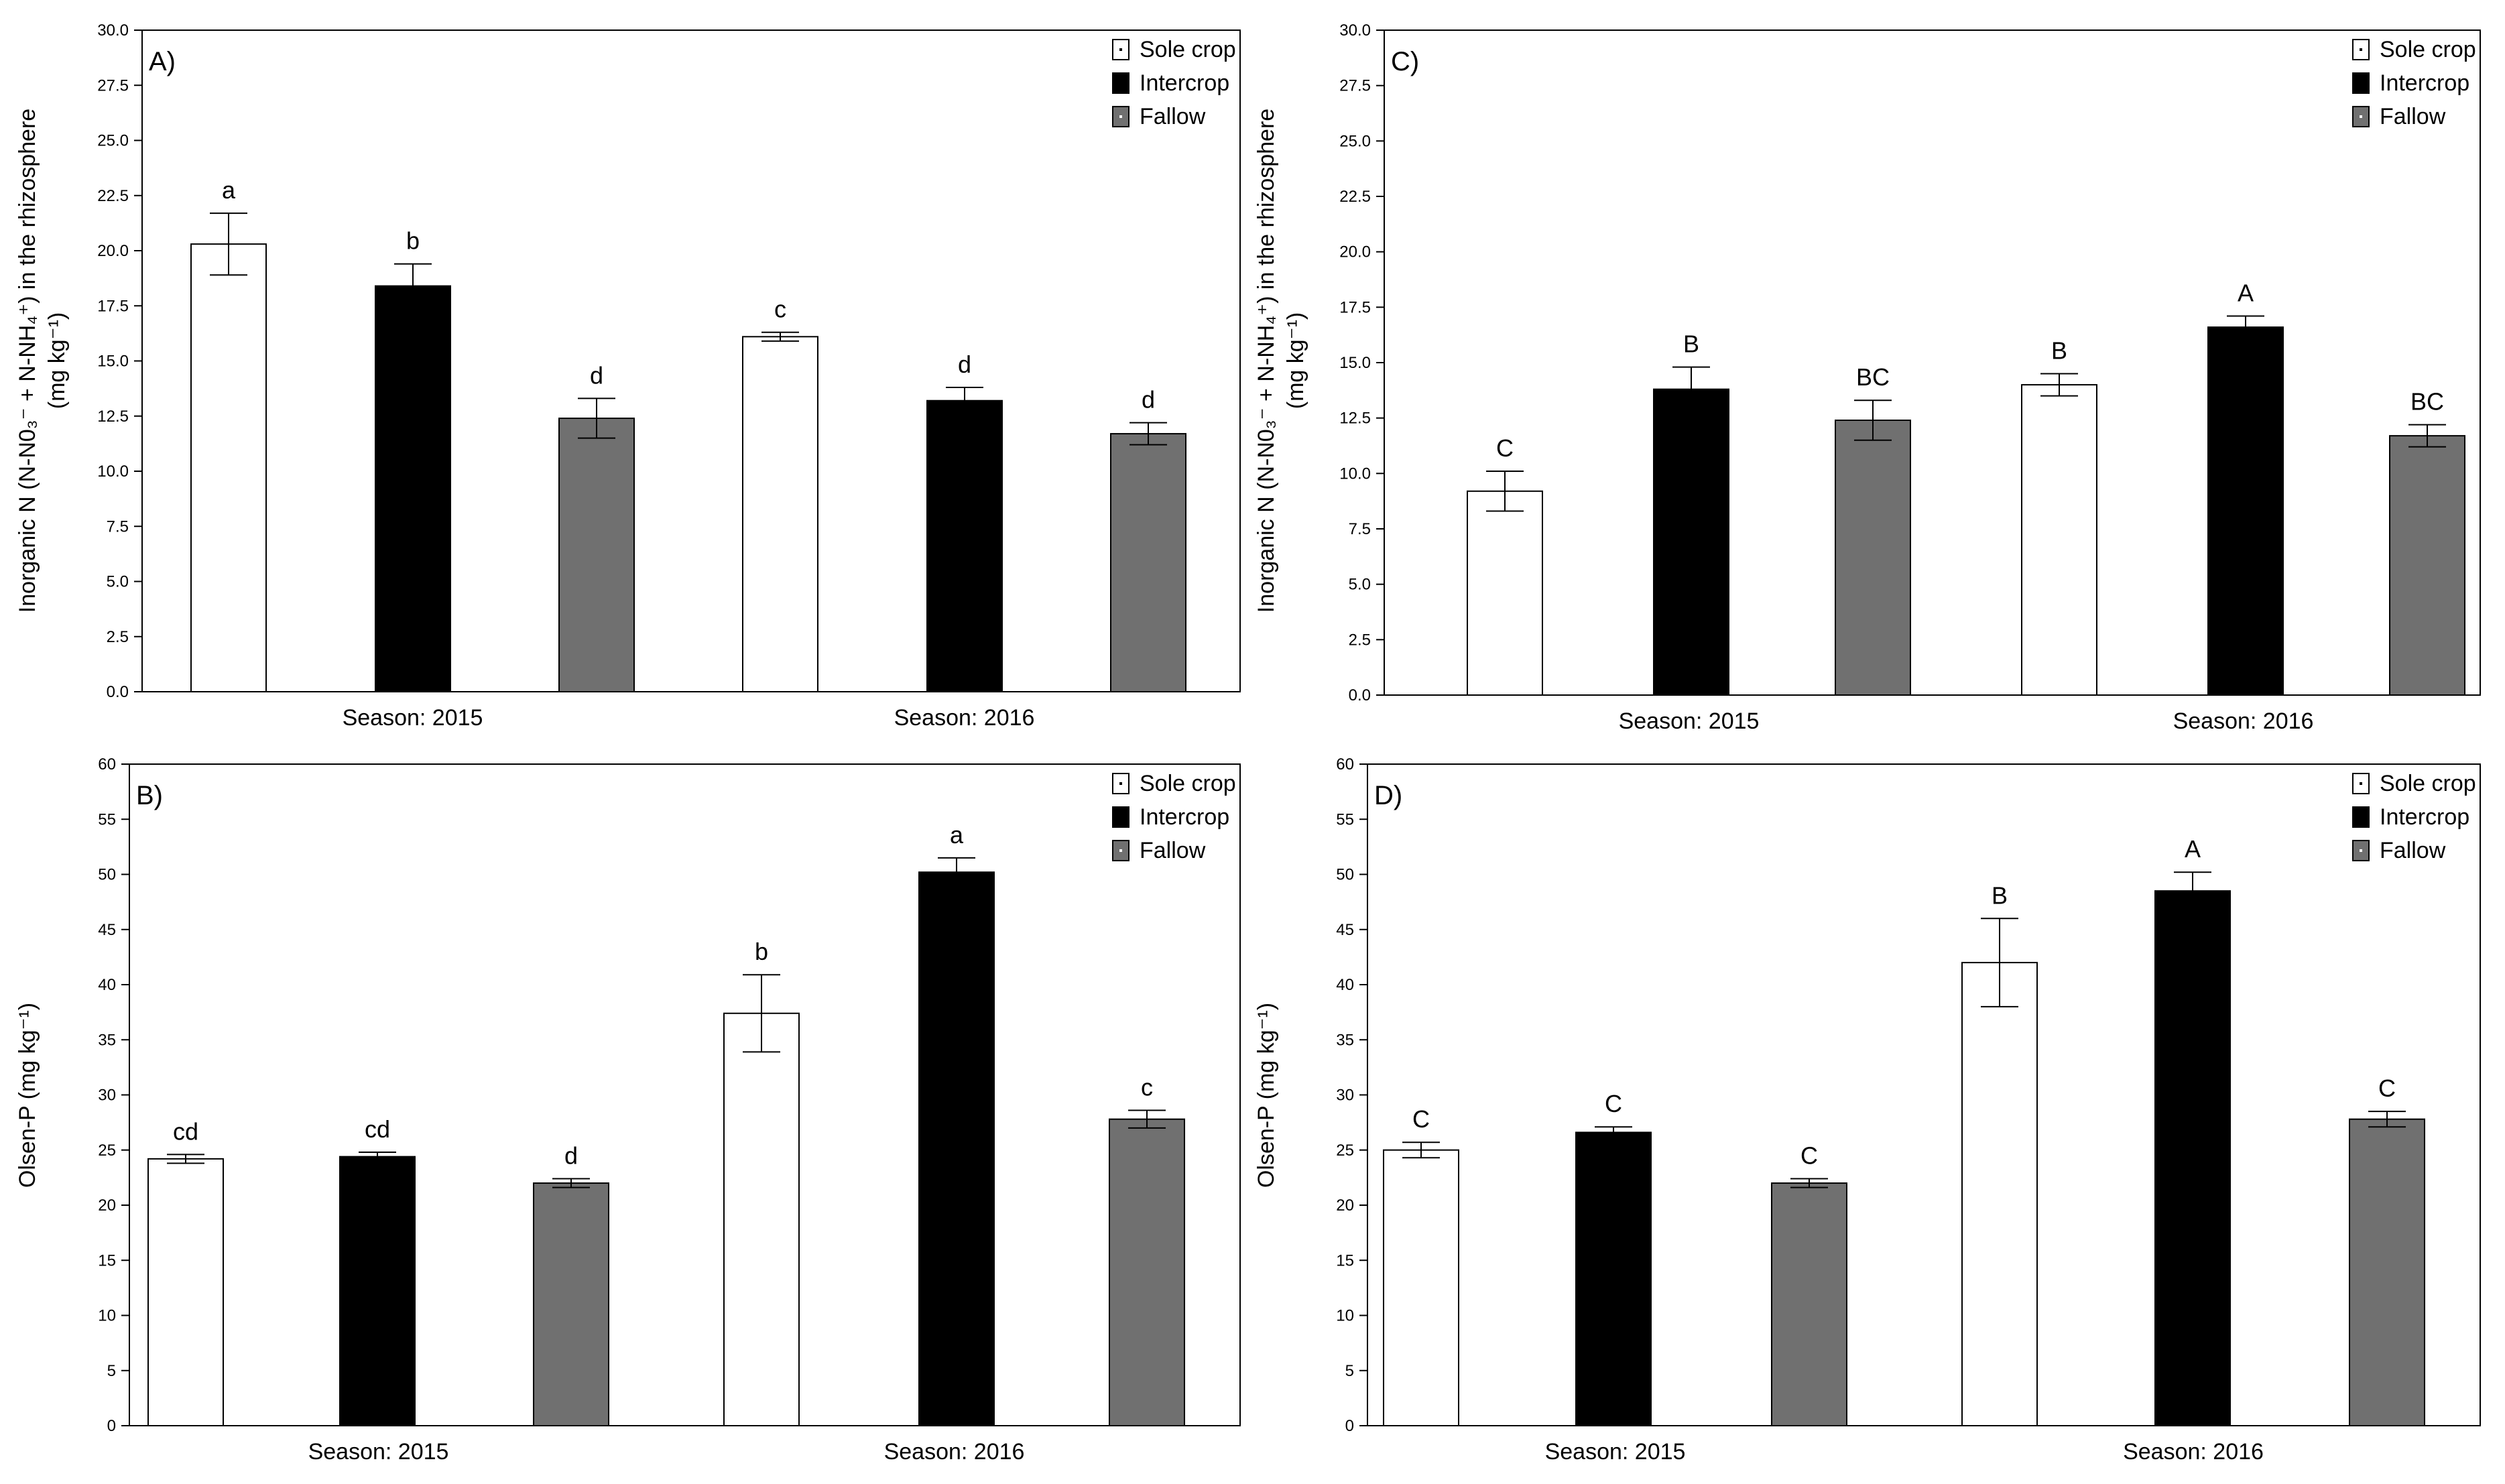  I want to click on y-tick-label: 40, so click(107, 985).